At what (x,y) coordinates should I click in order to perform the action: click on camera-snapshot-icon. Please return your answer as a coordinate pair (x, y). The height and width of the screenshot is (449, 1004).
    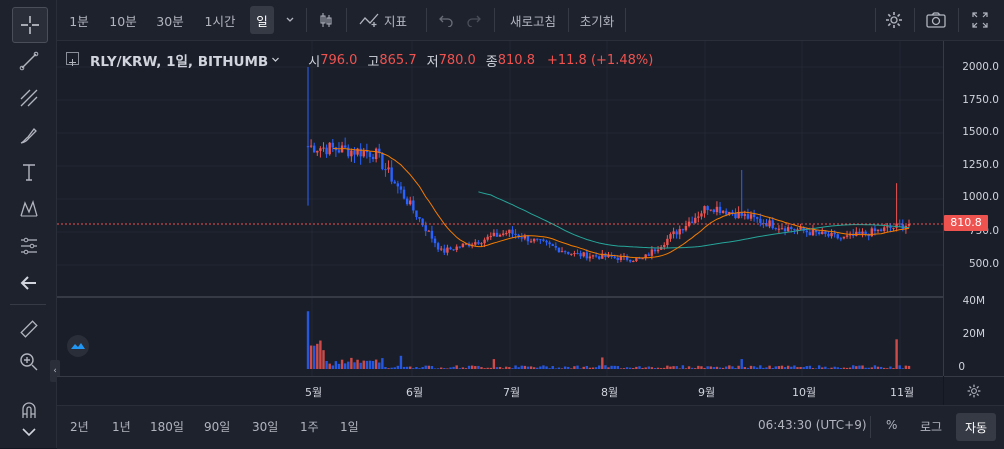
    Looking at the image, I should click on (936, 20).